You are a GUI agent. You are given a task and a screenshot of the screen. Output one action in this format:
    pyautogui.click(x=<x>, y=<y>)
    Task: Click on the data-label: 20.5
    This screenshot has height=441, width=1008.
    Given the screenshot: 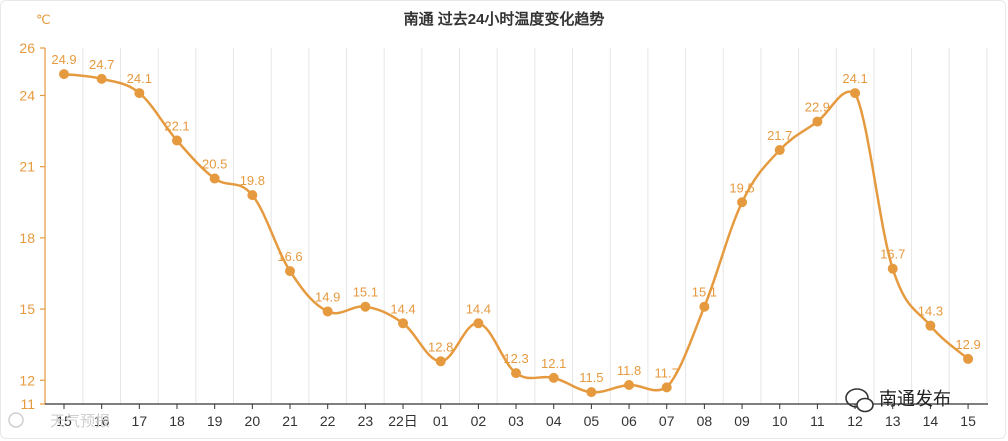 What is the action you would take?
    pyautogui.click(x=214, y=164)
    